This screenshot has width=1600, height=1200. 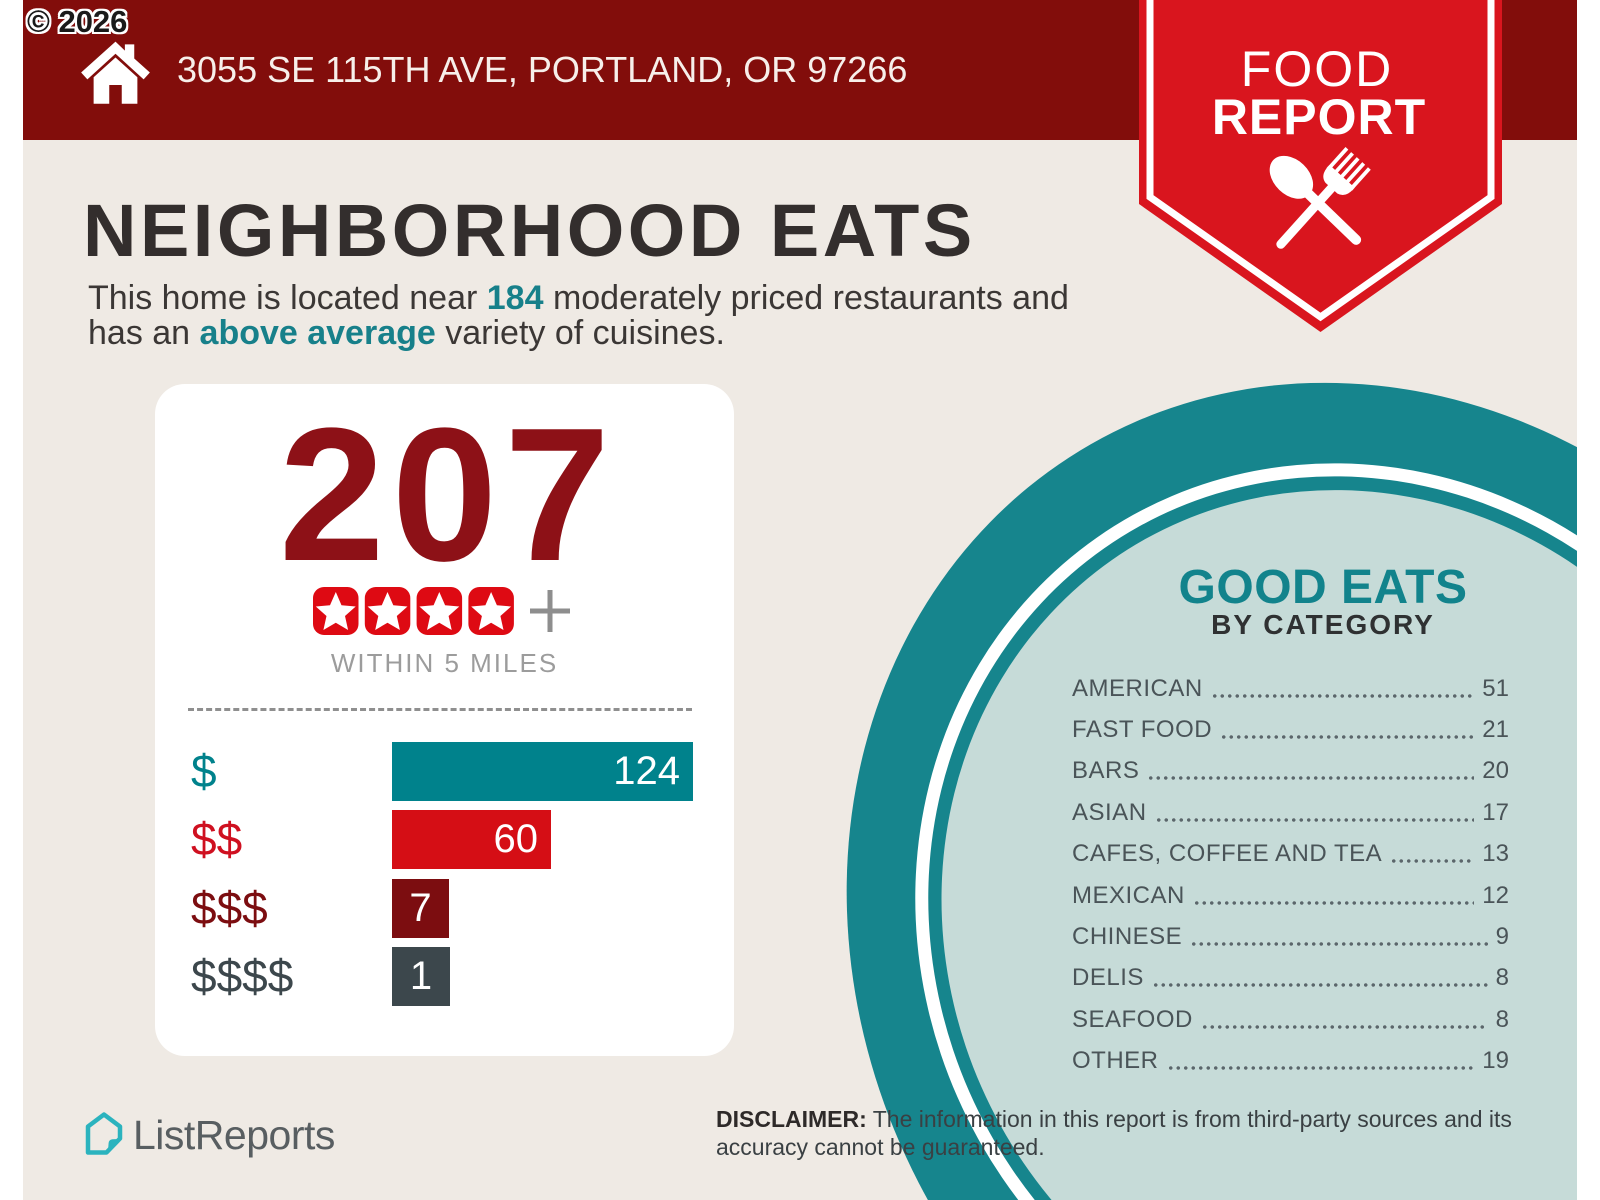 What do you see at coordinates (1319, 117) in the screenshot?
I see `svg-text: REPORT` at bounding box center [1319, 117].